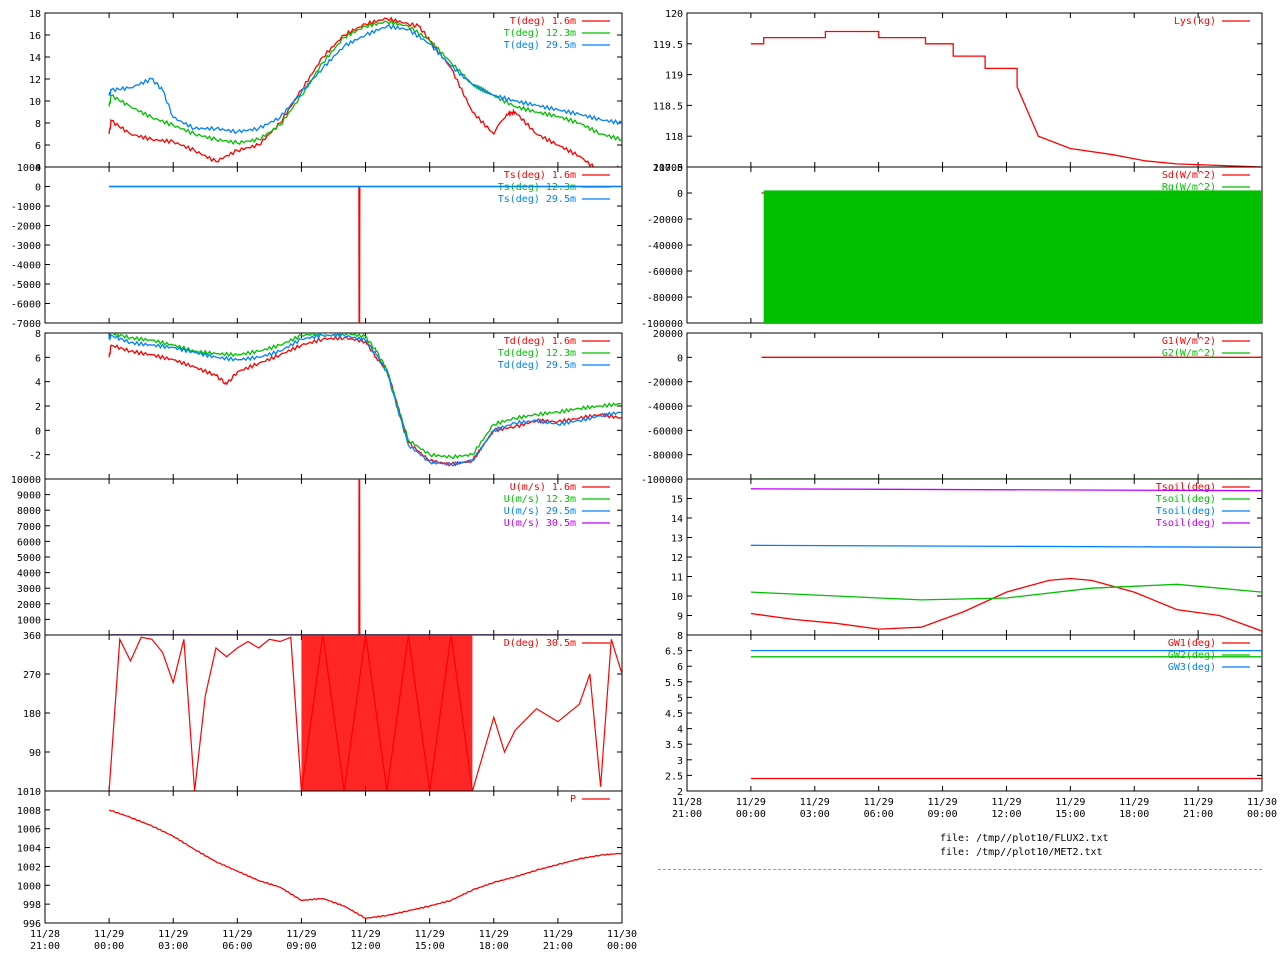 The image size is (1280, 960). I want to click on y-tick-label: -3000, so click(26, 246).